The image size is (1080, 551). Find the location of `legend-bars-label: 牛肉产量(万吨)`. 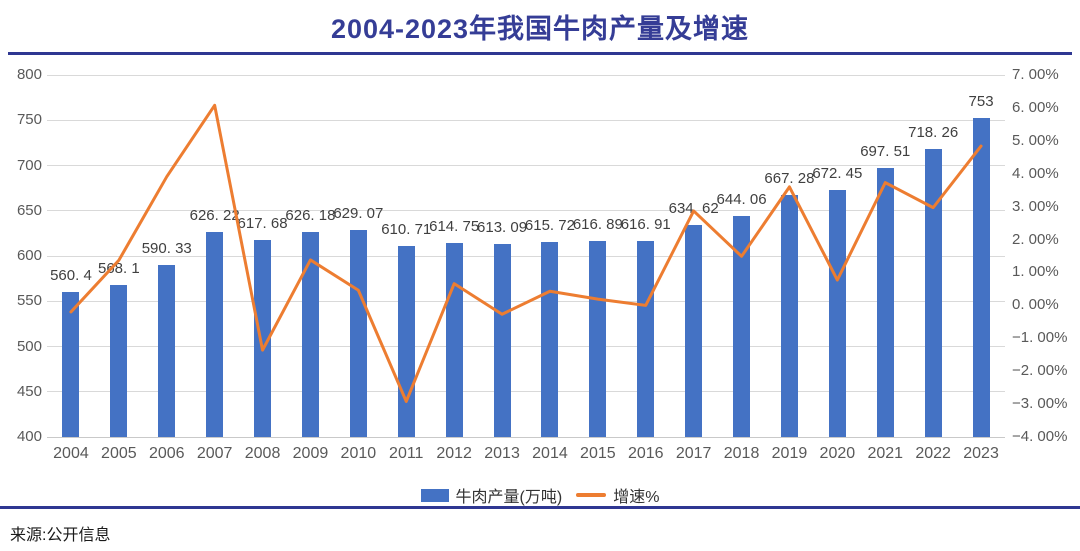

legend-bars-label: 牛肉产量(万吨) is located at coordinates (509, 497).